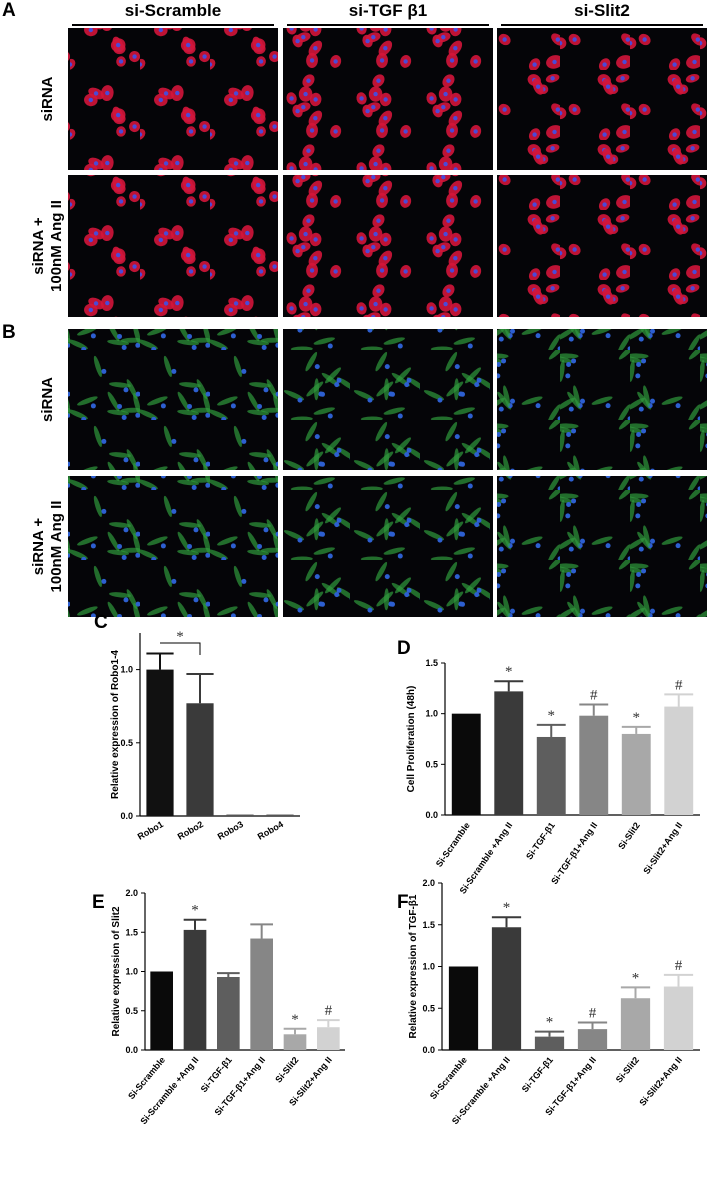 The height and width of the screenshot is (1183, 709). Describe the element at coordinates (404, 648) in the screenshot. I see `panel-label: D` at that location.